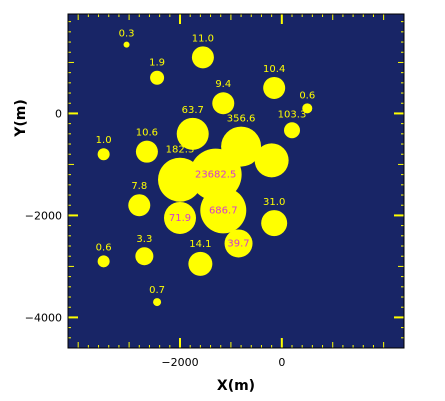 The height and width of the screenshot is (401, 445). I want to click on bubble-label-9: 1.0, so click(104, 140).